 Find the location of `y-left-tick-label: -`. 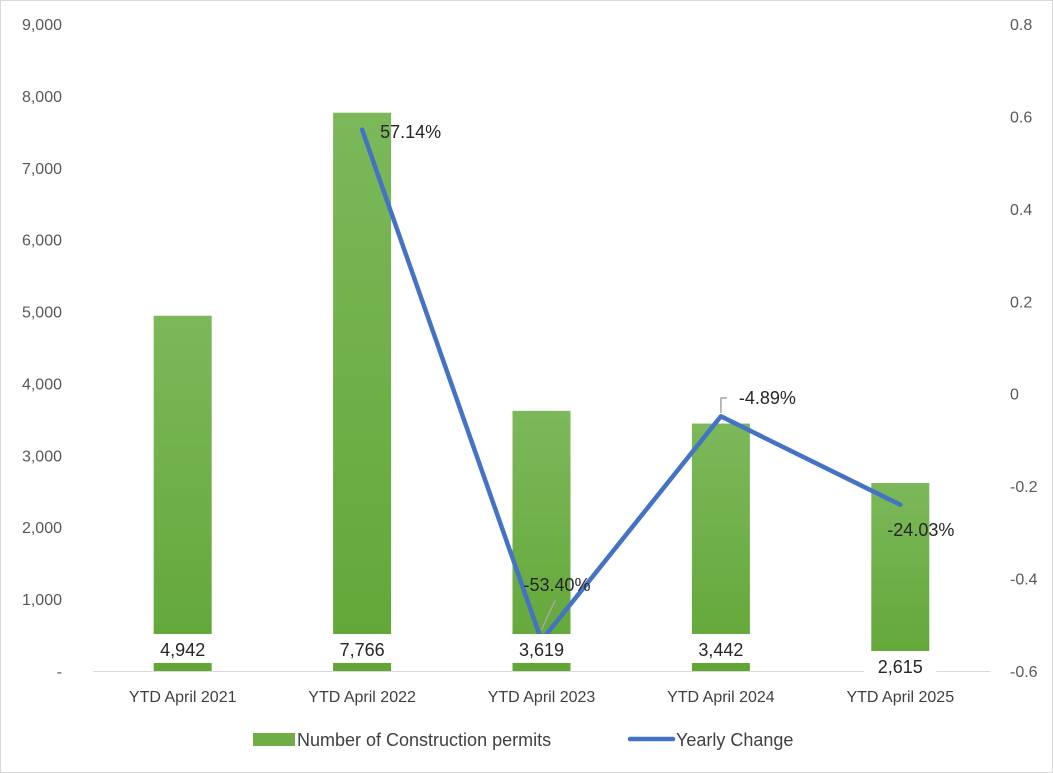

y-left-tick-label: - is located at coordinates (59, 672).